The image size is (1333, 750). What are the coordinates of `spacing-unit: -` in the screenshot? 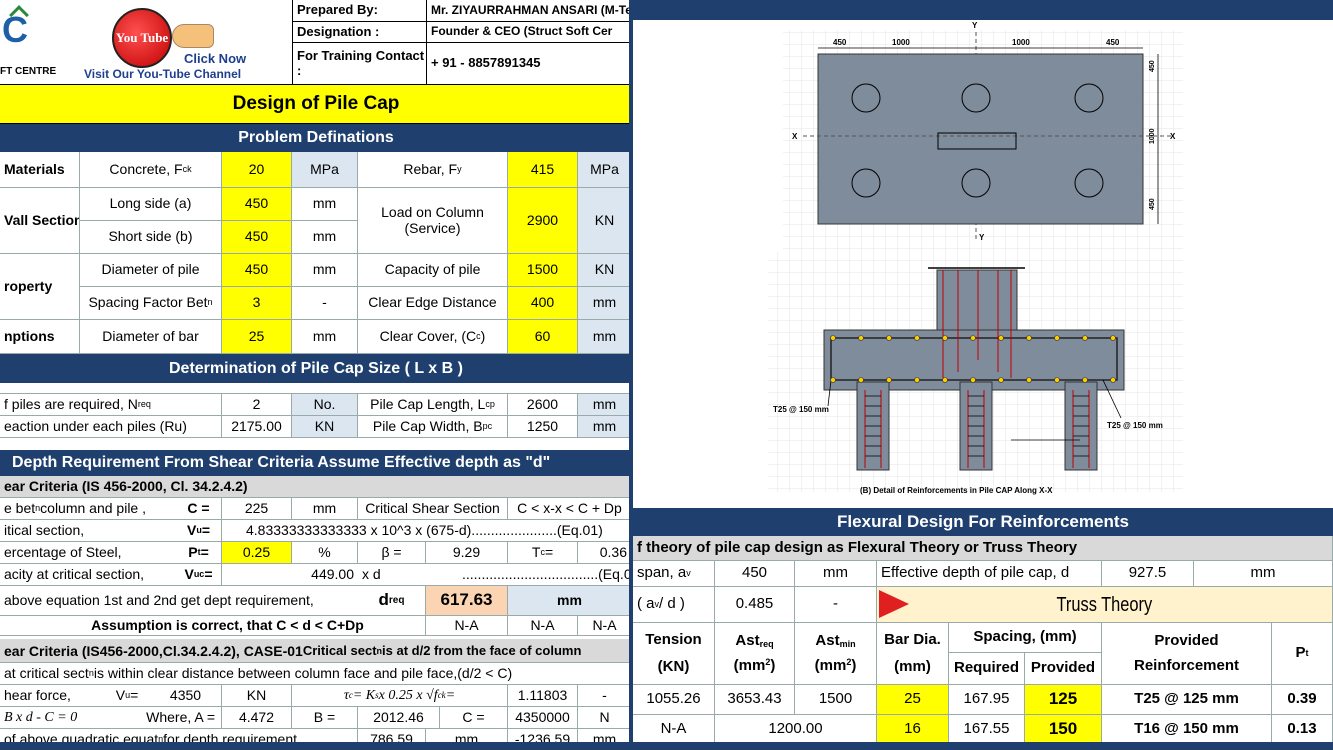 It's located at (325, 303).